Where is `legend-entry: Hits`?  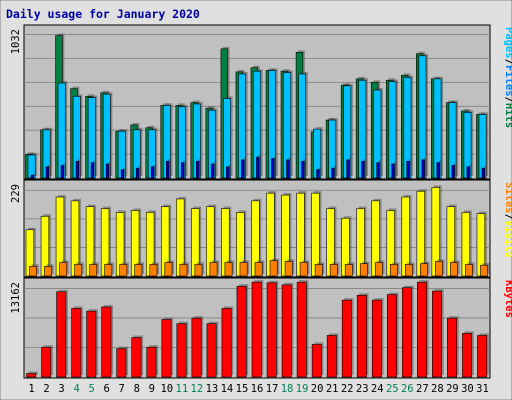 legend-entry: Hits is located at coordinates (507, 115).